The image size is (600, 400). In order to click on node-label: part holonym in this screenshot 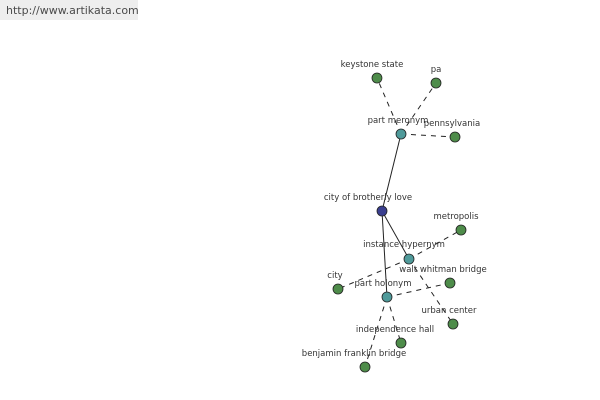, I will do `click(383, 284)`.